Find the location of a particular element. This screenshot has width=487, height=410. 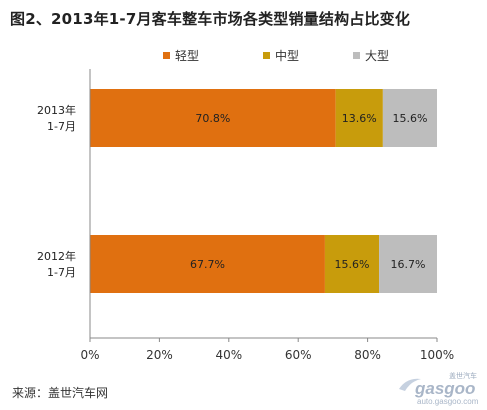

legend-label: 轻型 is located at coordinates (187, 56).